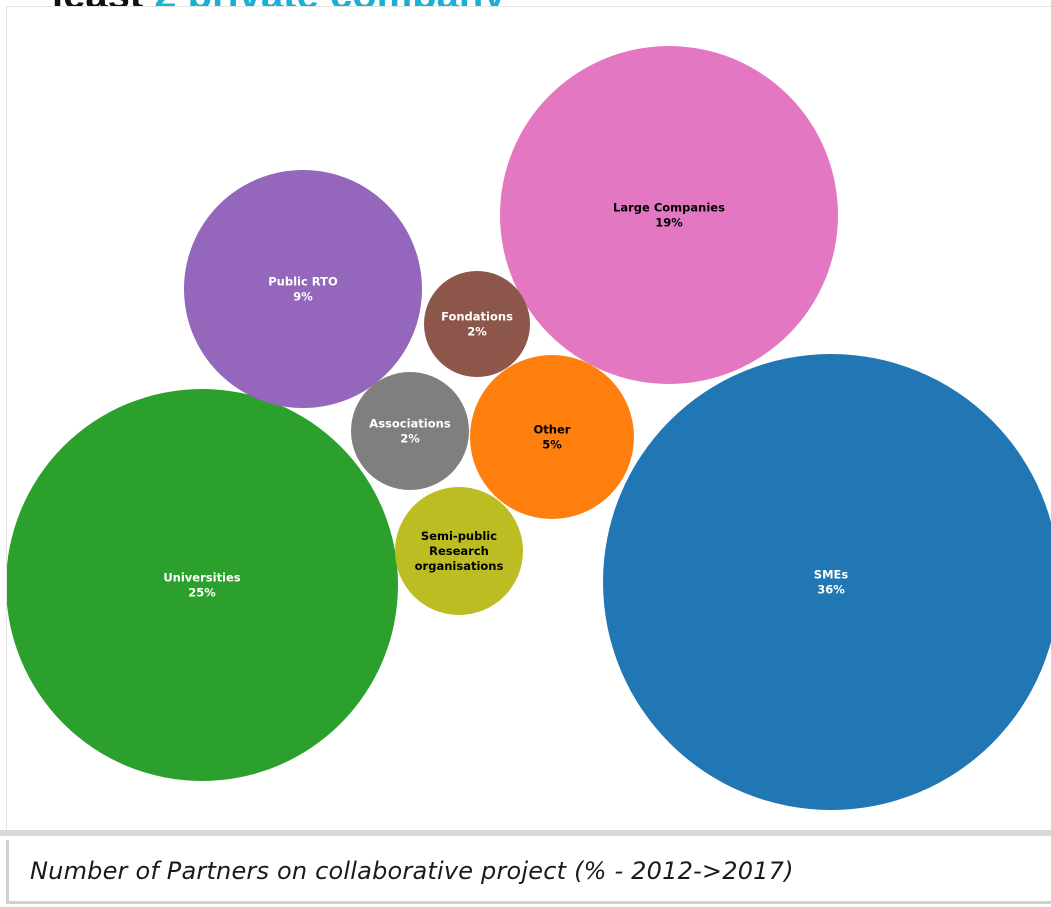 The width and height of the screenshot is (1051, 907). I want to click on bubble-circle-fondations, so click(477, 324).